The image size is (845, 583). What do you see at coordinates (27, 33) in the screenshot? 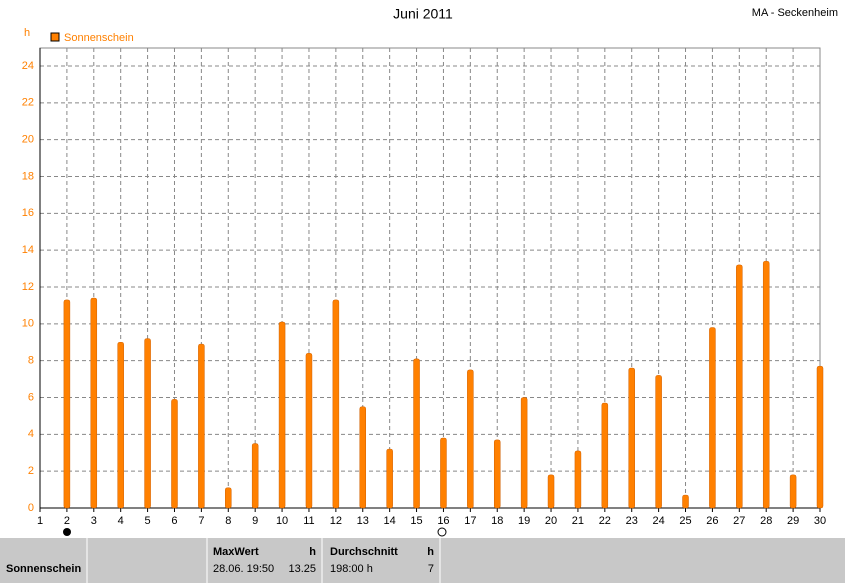
I see `y-axis-label: h` at bounding box center [27, 33].